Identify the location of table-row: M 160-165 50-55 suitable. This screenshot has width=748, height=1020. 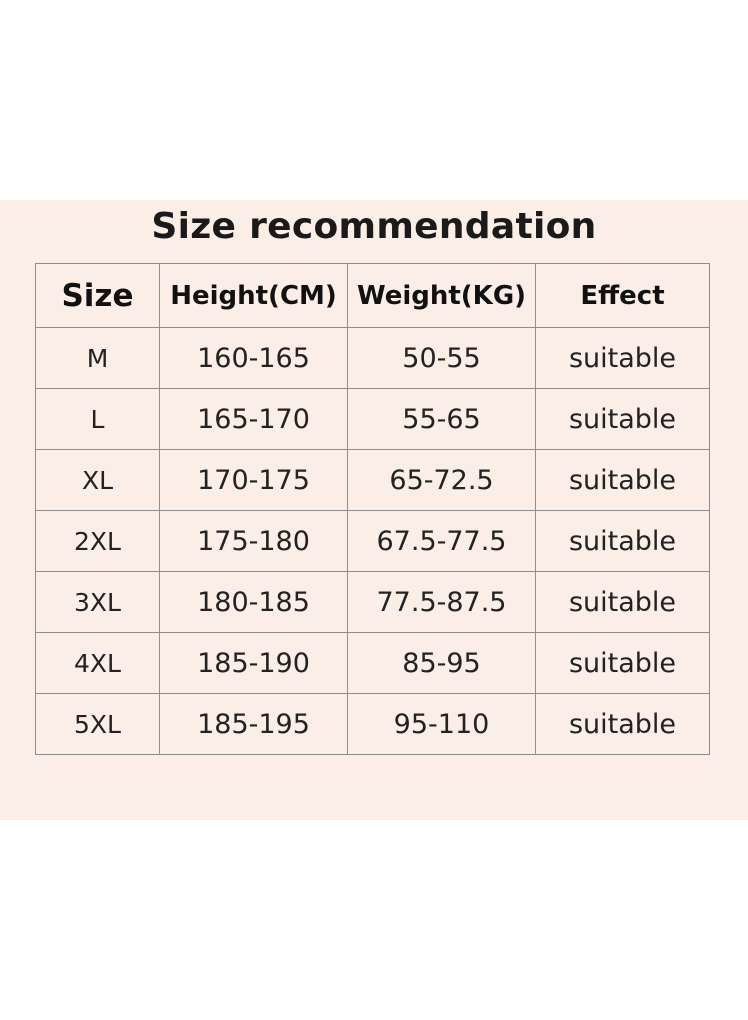
(372, 358).